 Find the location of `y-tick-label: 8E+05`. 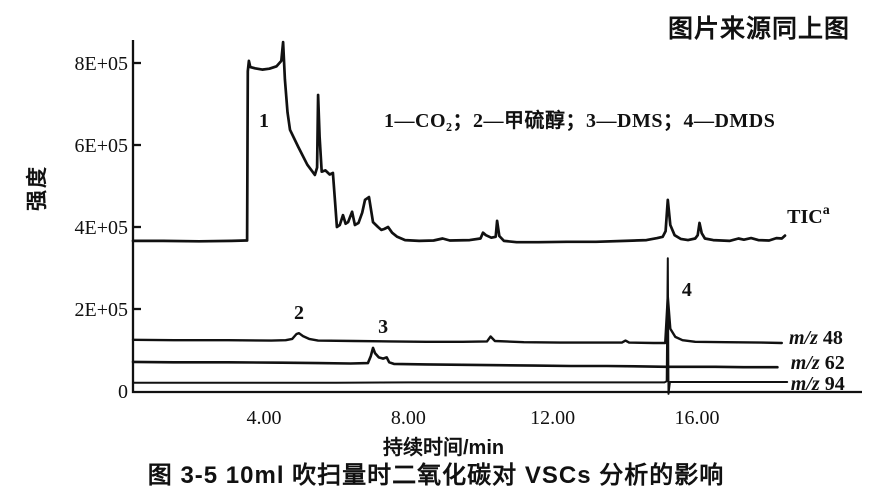

y-tick-label: 8E+05 is located at coordinates (102, 64).